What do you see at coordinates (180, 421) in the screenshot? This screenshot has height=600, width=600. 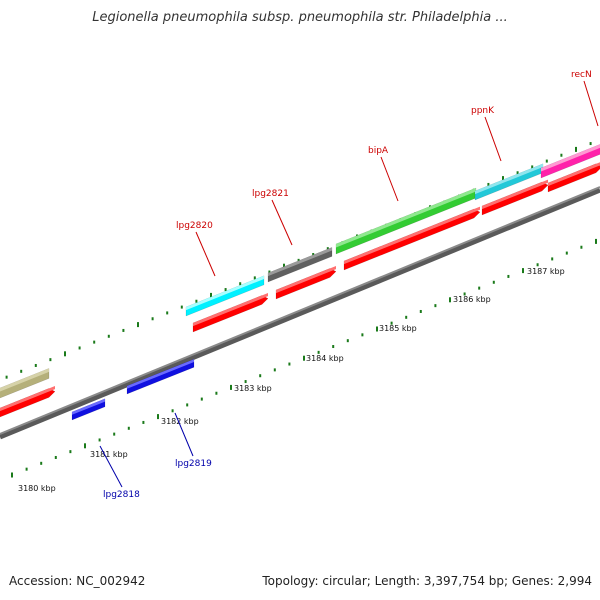 I see `kbp-label: 3182 kbp` at bounding box center [180, 421].